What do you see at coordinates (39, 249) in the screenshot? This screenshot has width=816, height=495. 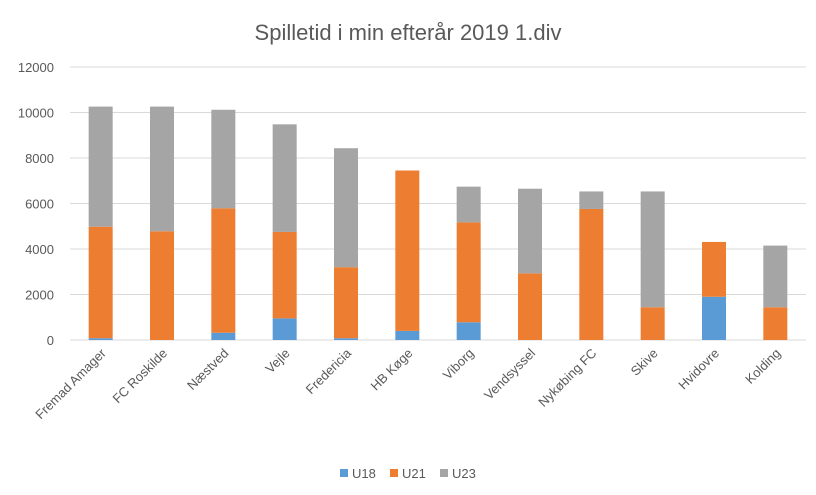 I see `y-tick-label: 4000` at bounding box center [39, 249].